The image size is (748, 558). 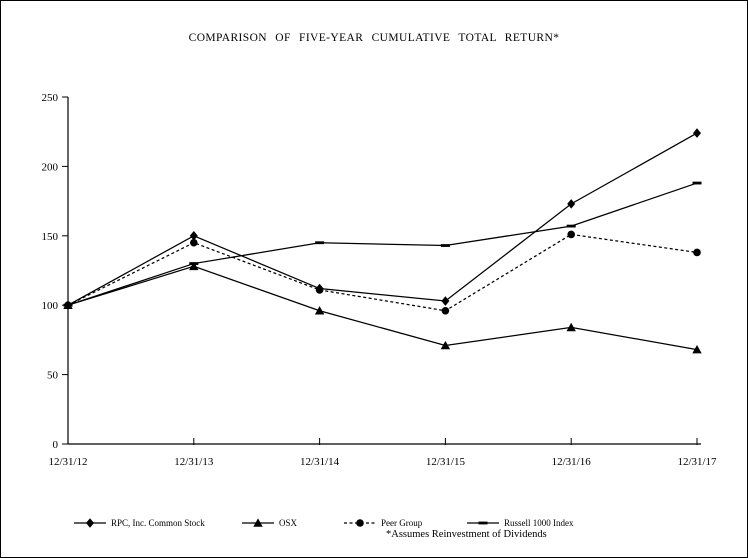 I want to click on series-line-peer-group, so click(x=382, y=272).